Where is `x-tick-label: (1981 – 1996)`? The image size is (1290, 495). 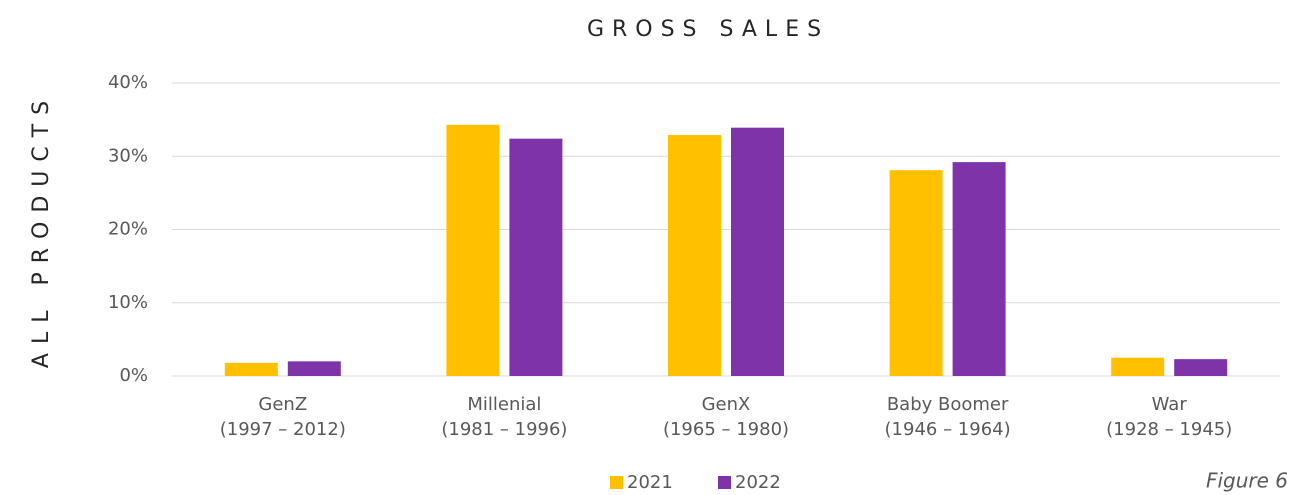 x-tick-label: (1981 – 1996) is located at coordinates (504, 429).